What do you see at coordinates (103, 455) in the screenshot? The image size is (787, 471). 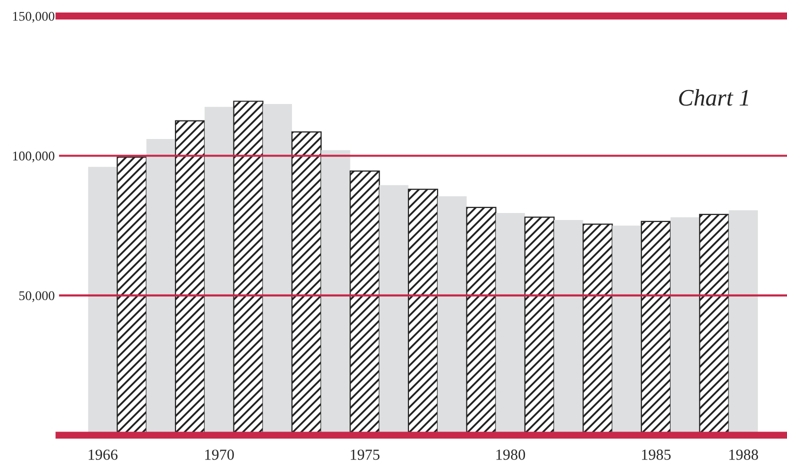 I see `x-tick-label: 1966` at bounding box center [103, 455].